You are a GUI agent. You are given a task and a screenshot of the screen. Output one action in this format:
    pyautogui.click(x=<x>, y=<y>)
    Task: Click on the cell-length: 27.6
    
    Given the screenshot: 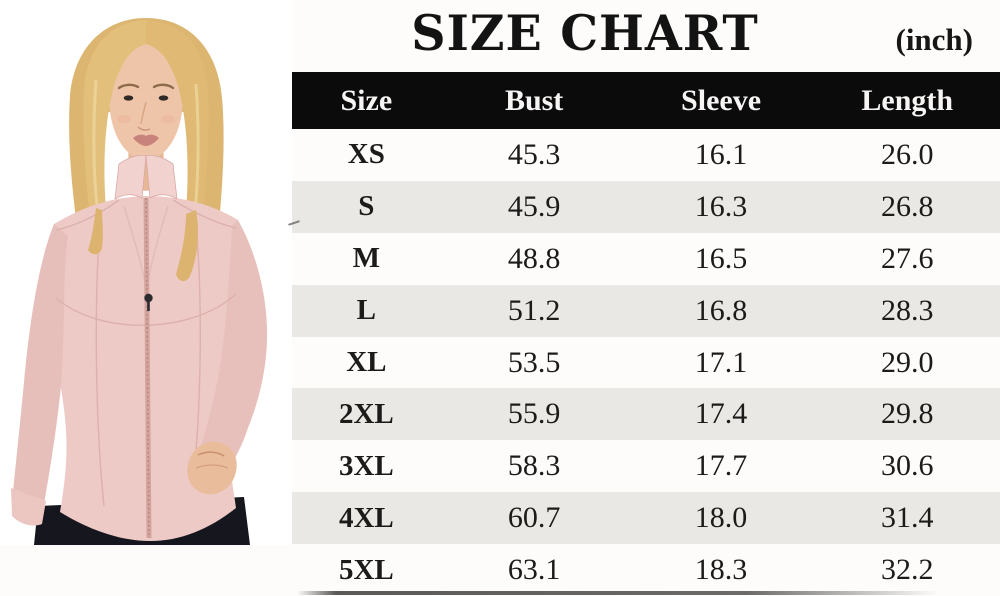 What is the action you would take?
    pyautogui.click(x=907, y=258)
    